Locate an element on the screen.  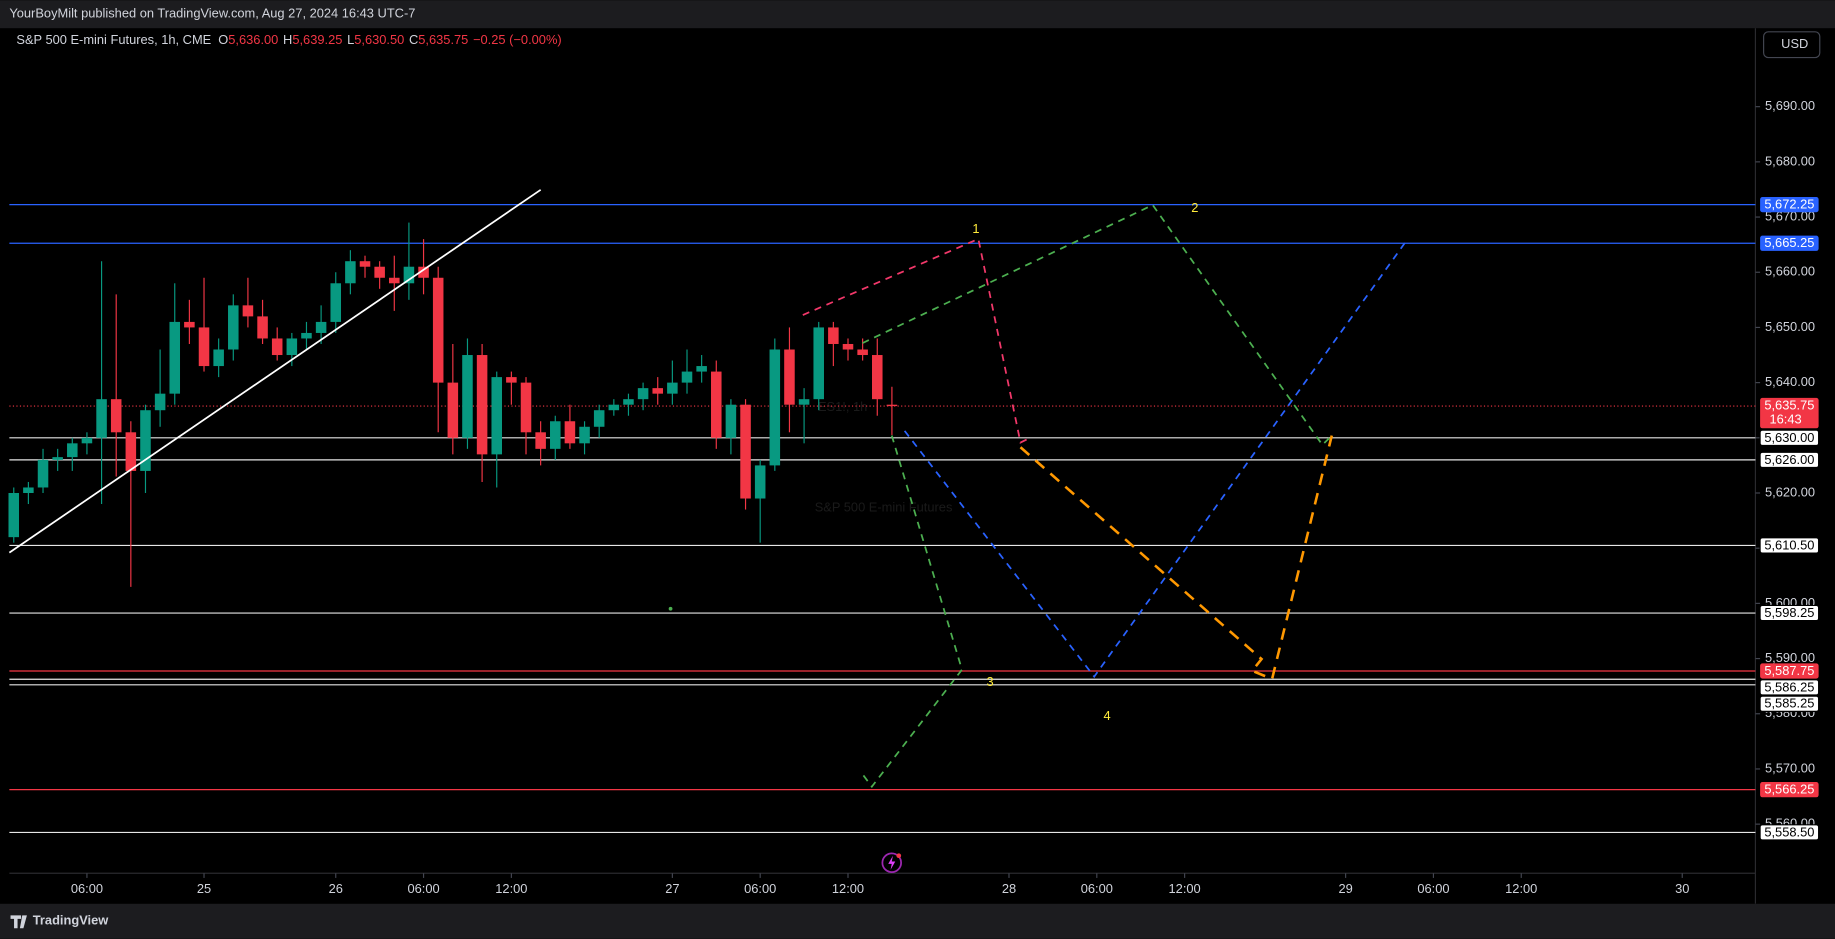
legend-key: C is located at coordinates (413, 40).